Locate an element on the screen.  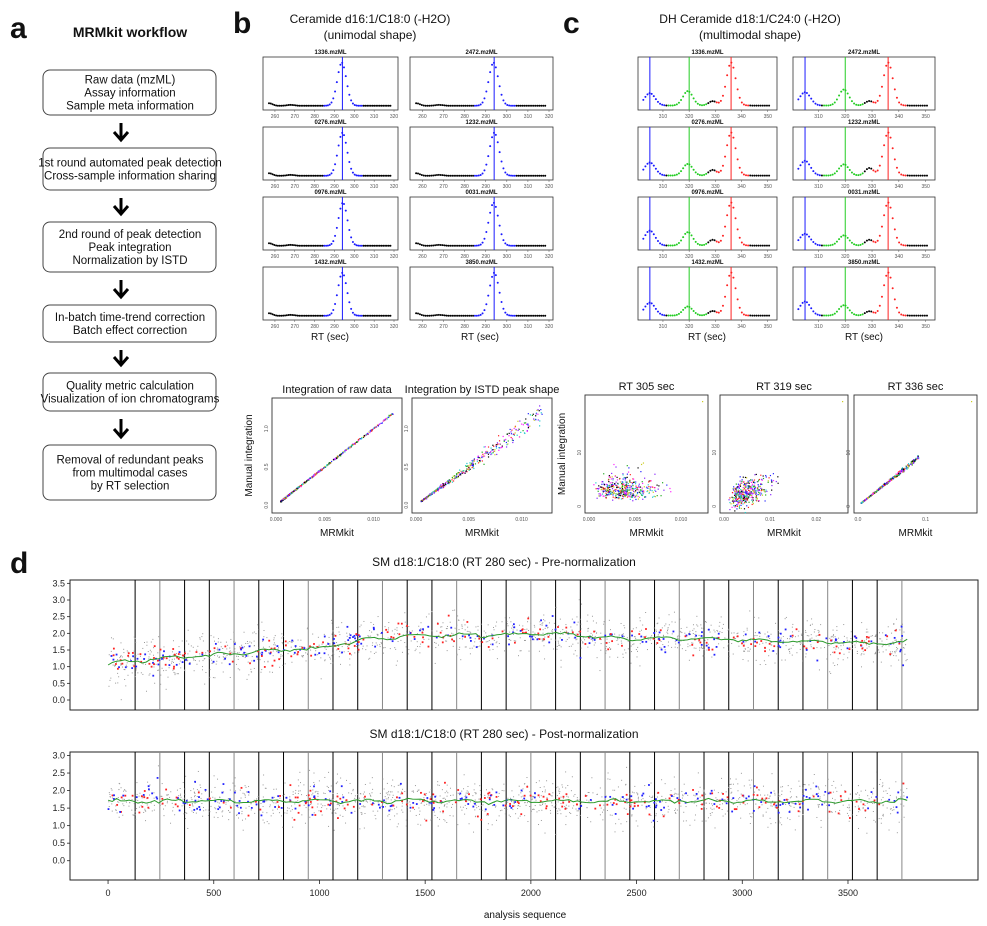
workflow-step-text: Batch effect correction is located at coordinates (130, 331).